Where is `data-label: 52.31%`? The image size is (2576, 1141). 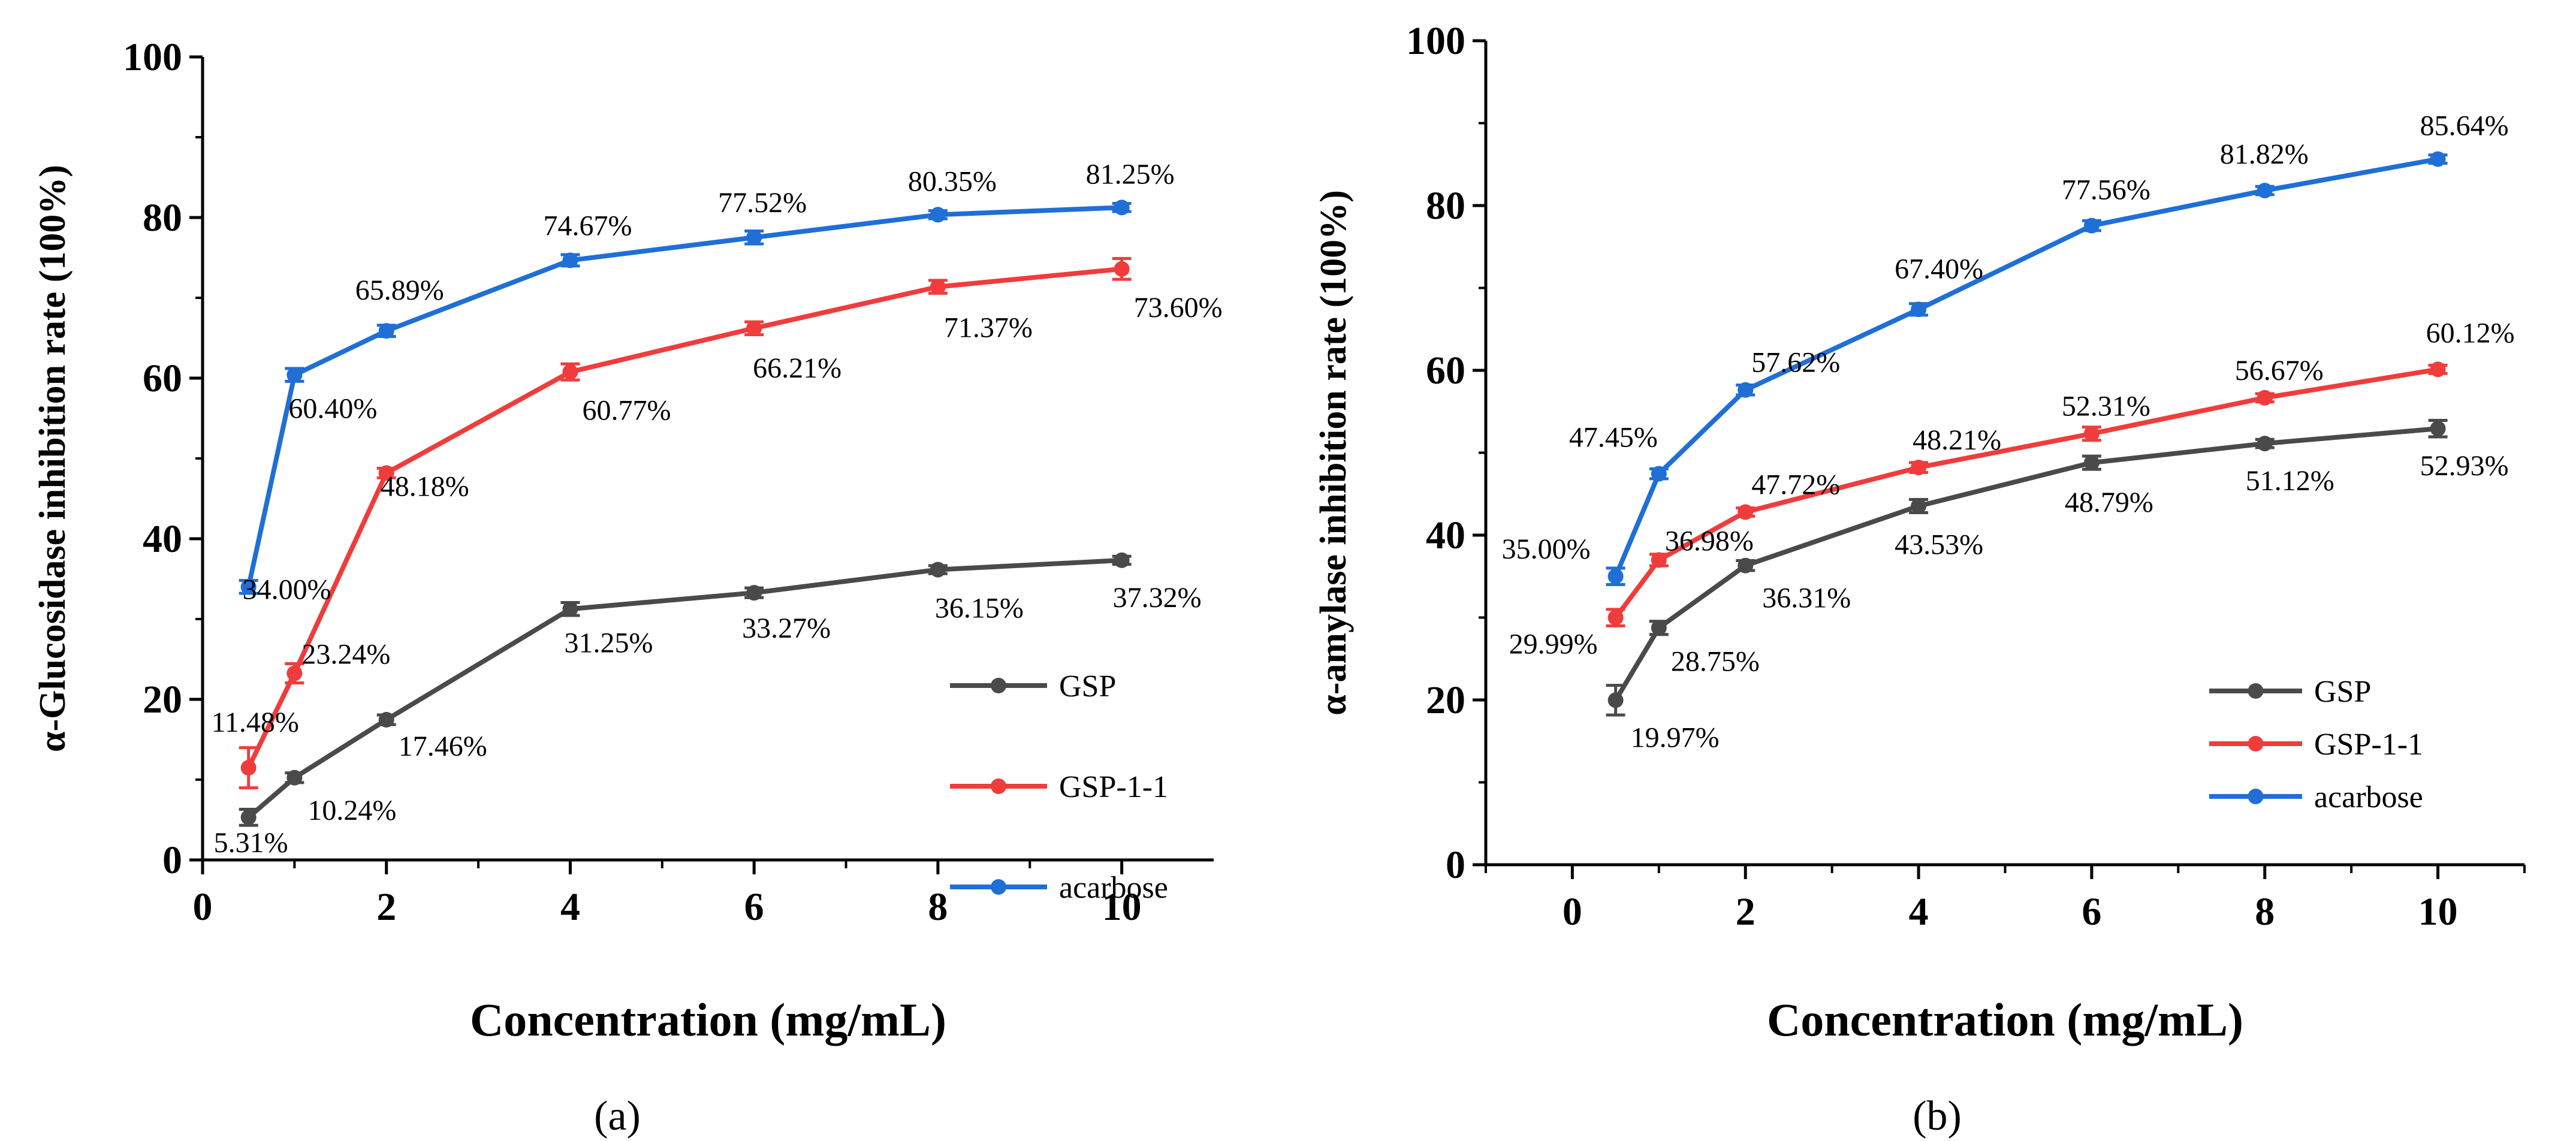 data-label: 52.31% is located at coordinates (2106, 406).